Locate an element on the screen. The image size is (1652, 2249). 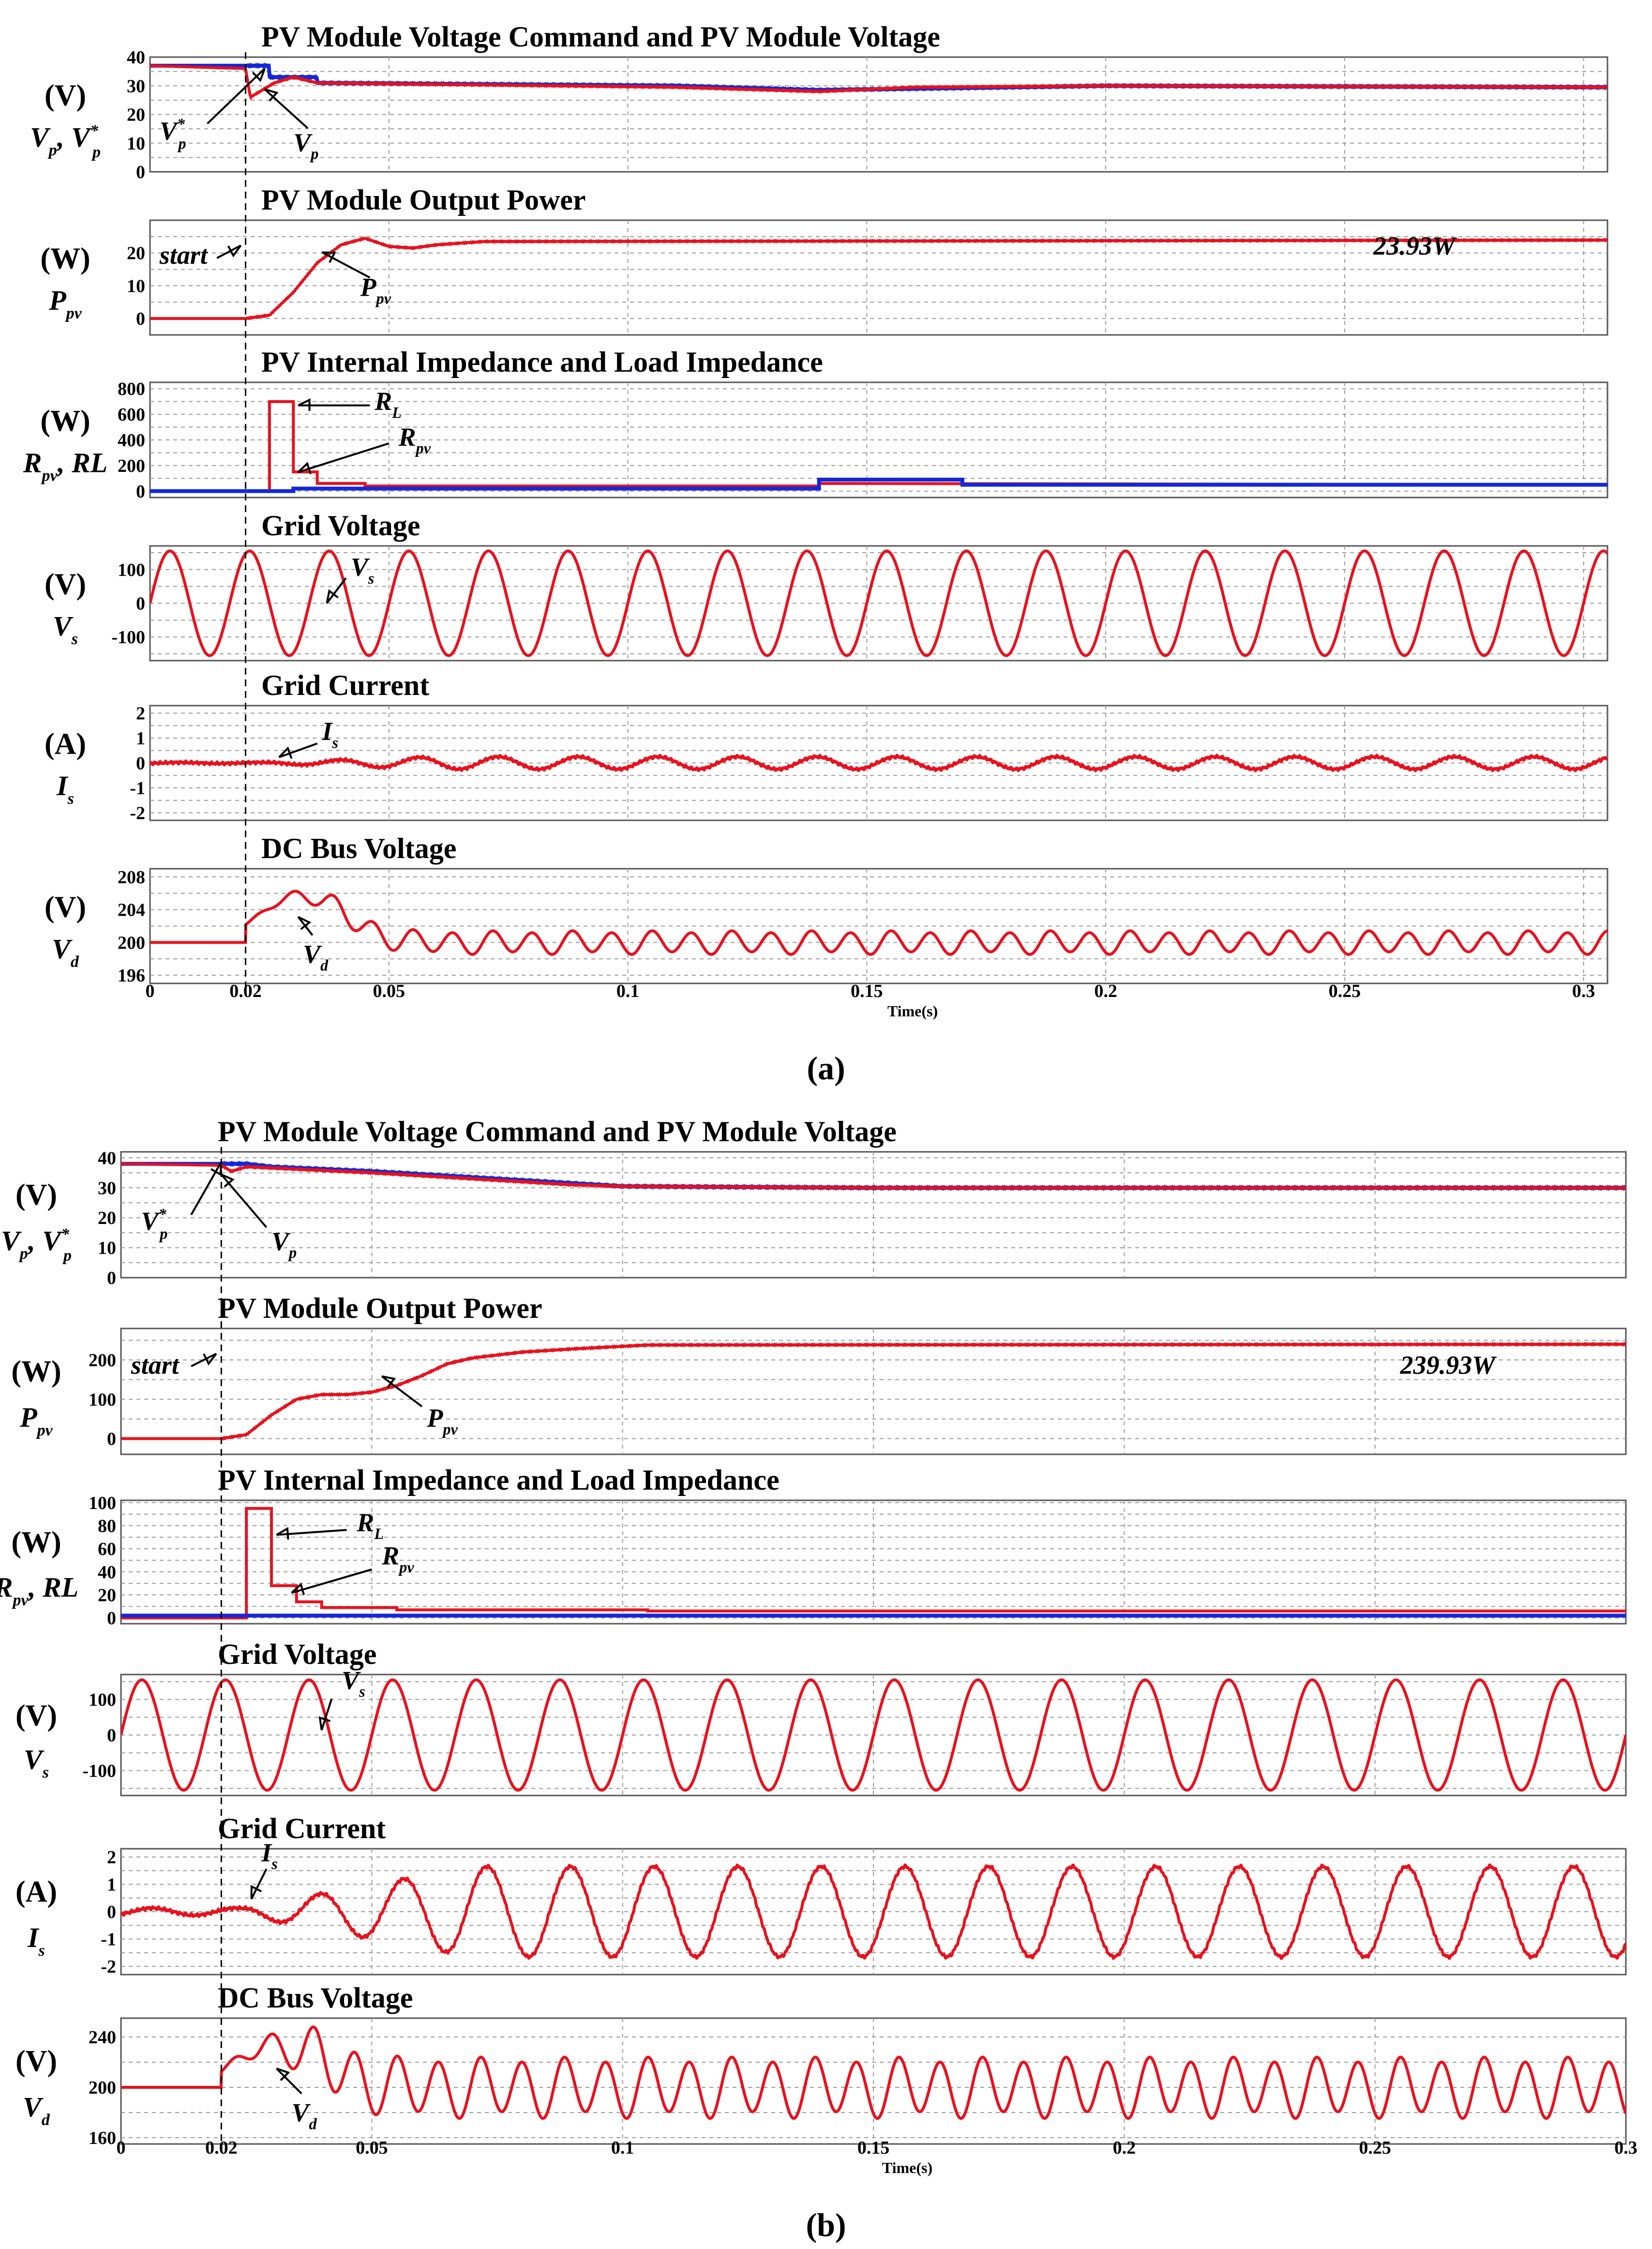
series-rpv is located at coordinates (878, 485).